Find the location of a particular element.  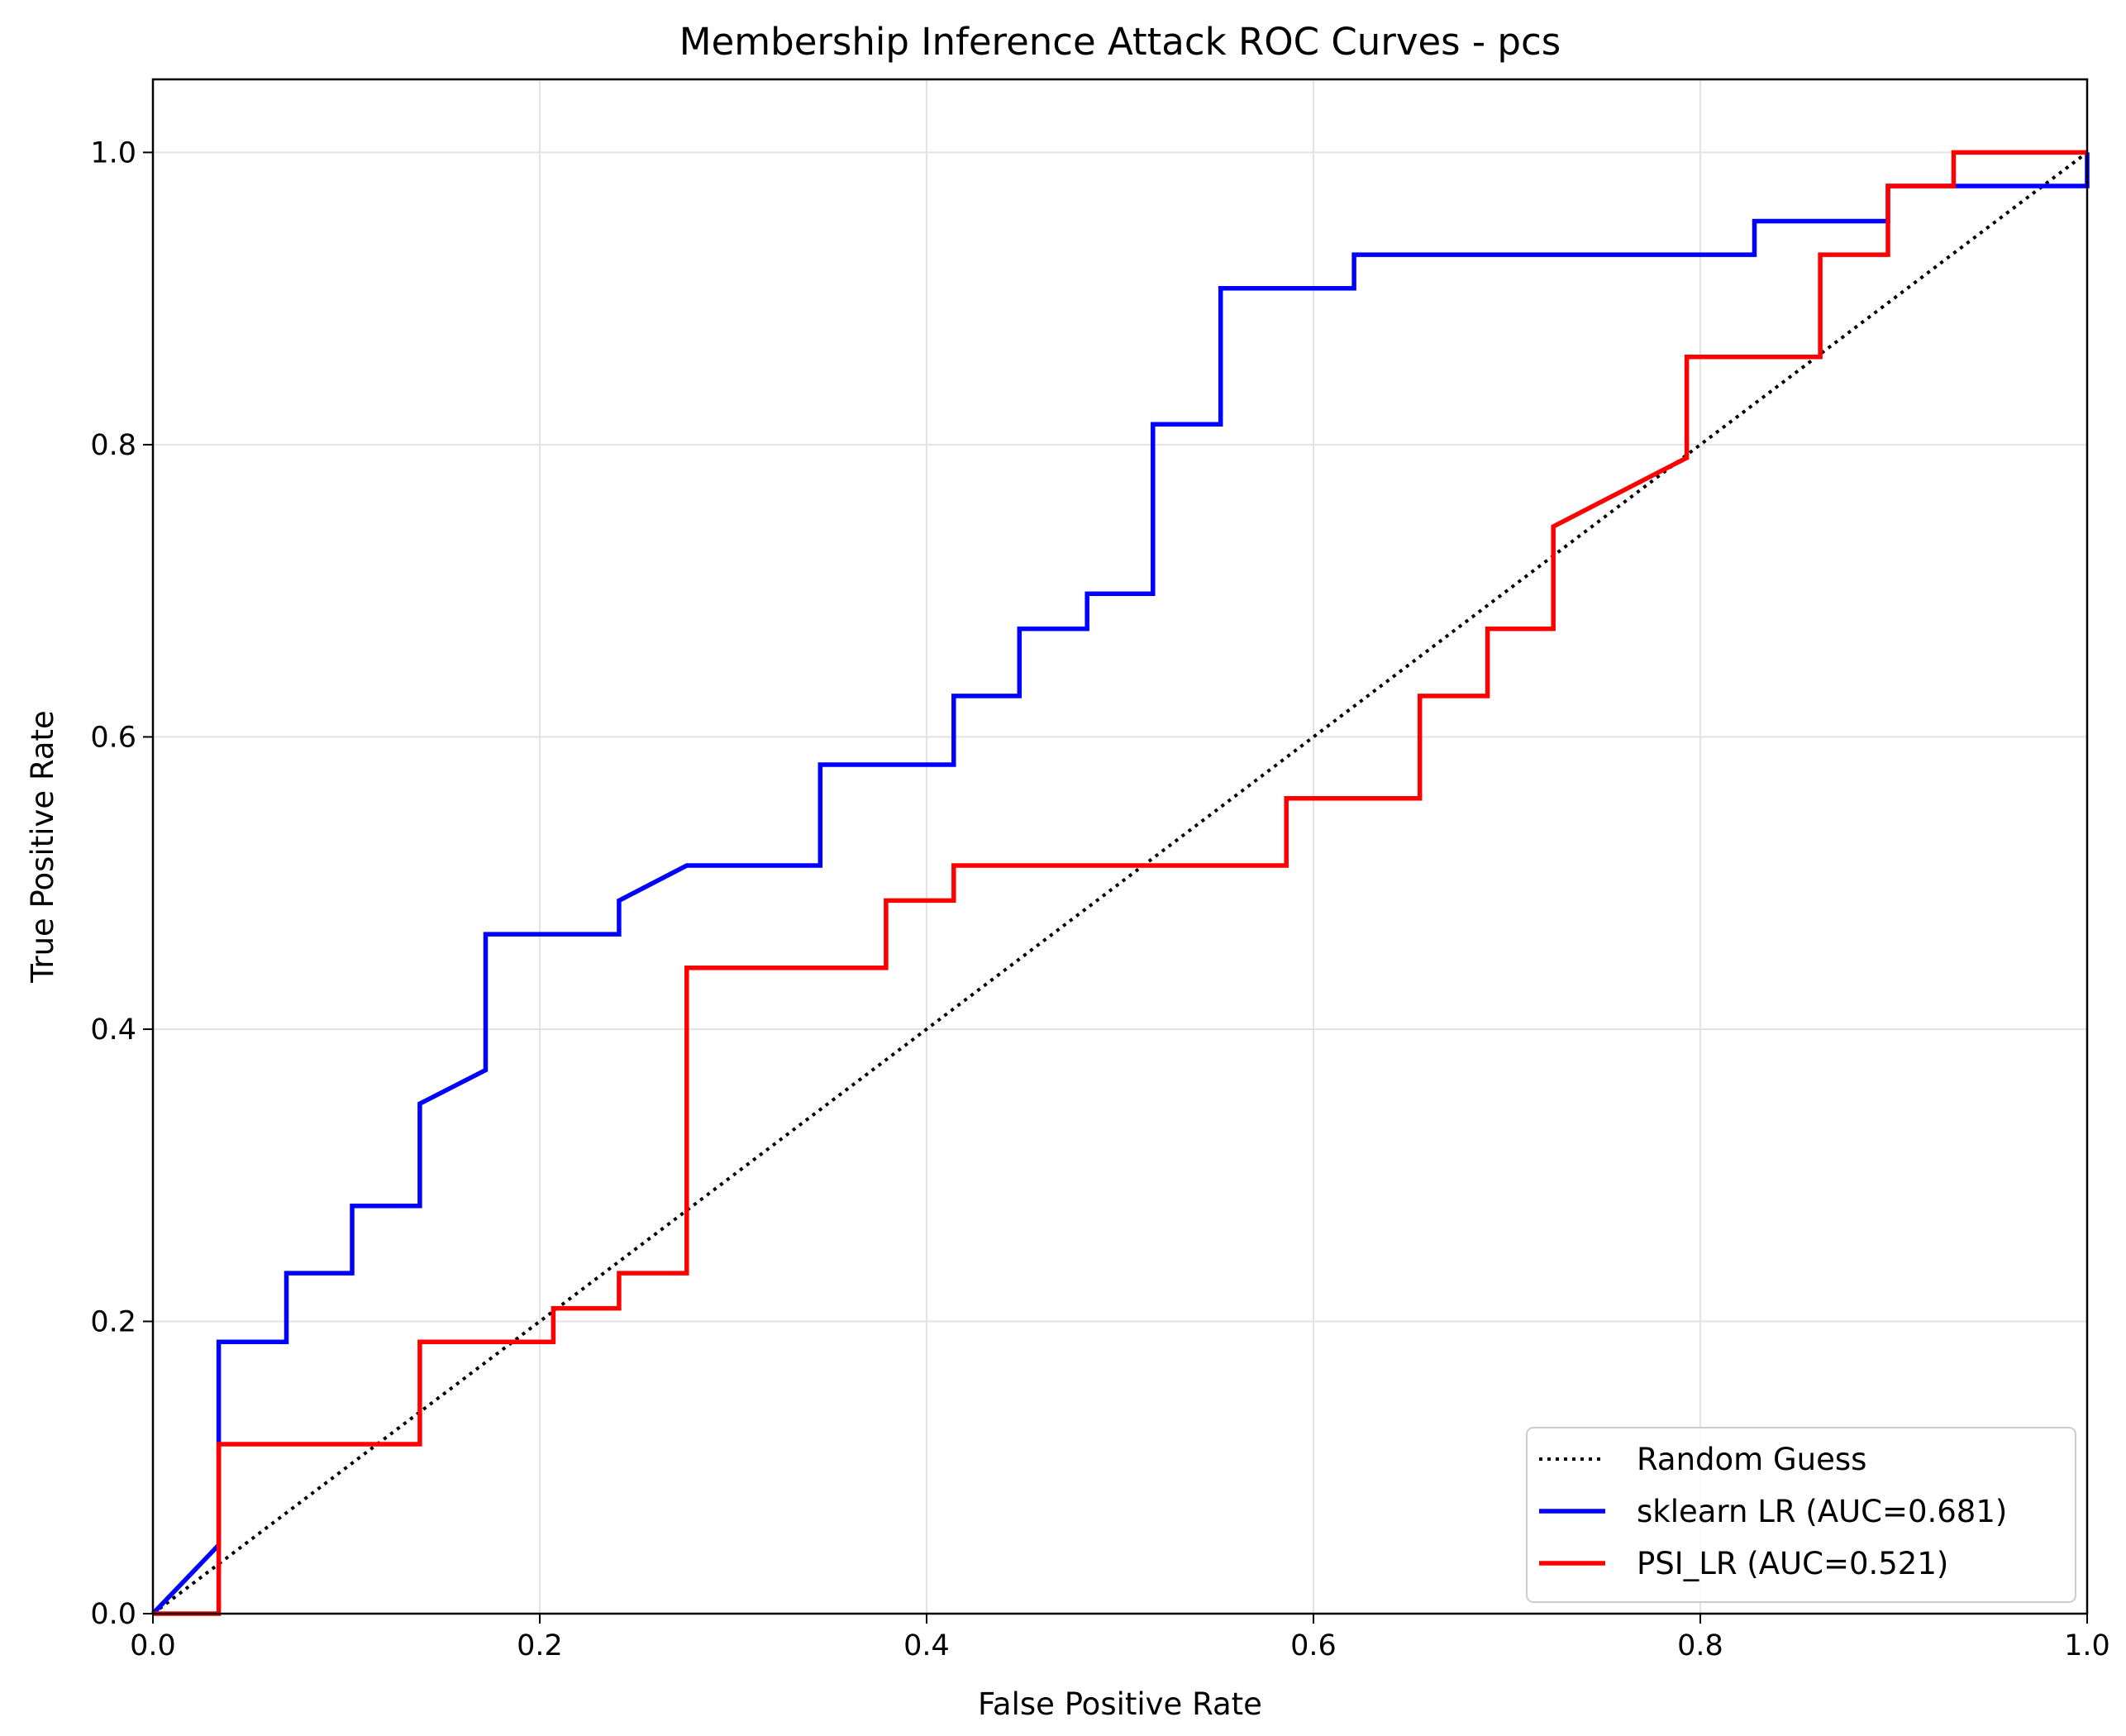

y-tick-label: 0.0 is located at coordinates (113, 1614).